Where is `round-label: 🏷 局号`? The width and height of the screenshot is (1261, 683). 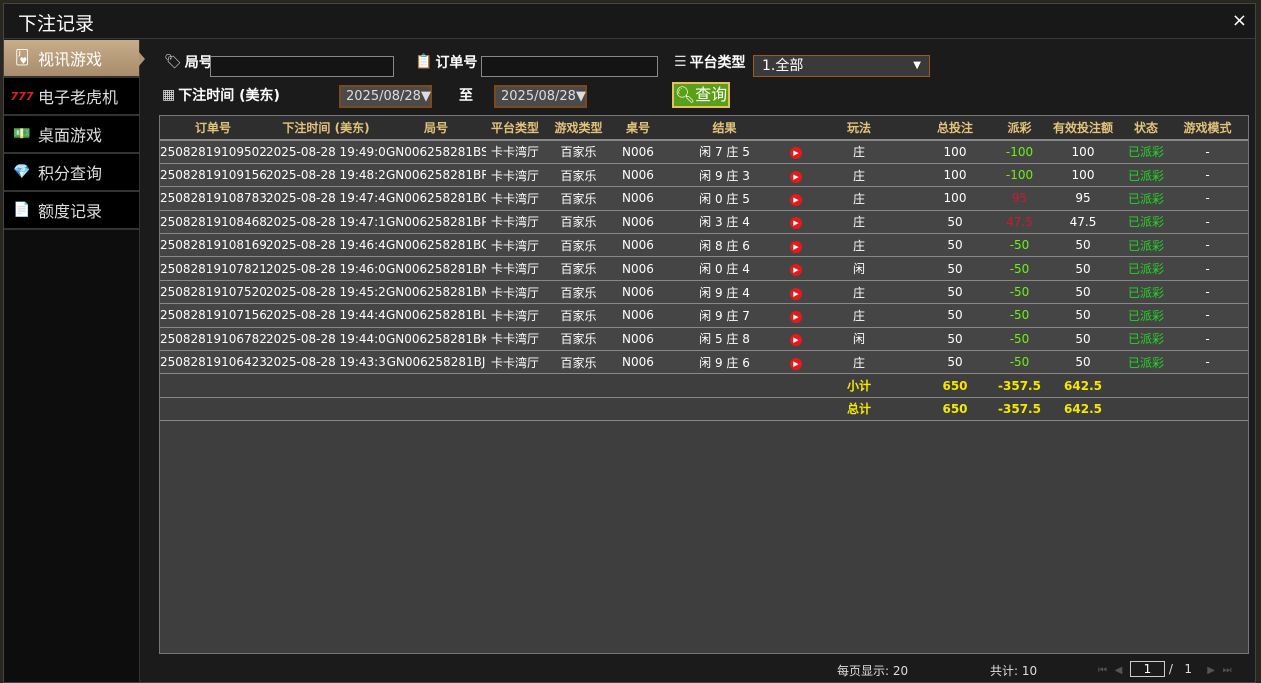
round-label: 🏷 局号 is located at coordinates (188, 62).